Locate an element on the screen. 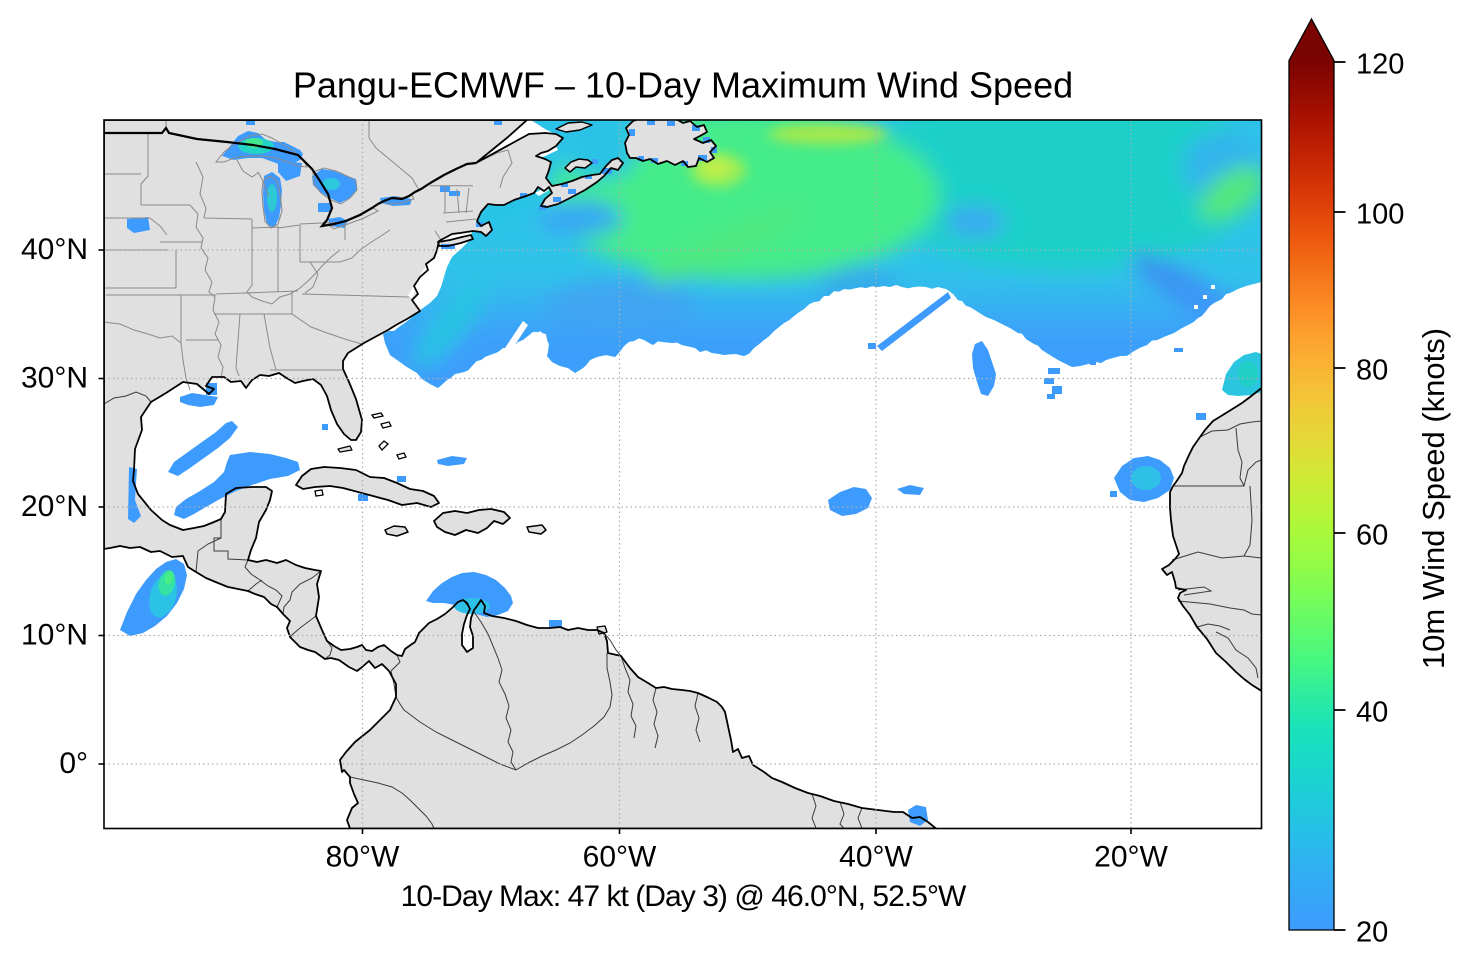  svg-text: 20°W is located at coordinates (1131, 857).